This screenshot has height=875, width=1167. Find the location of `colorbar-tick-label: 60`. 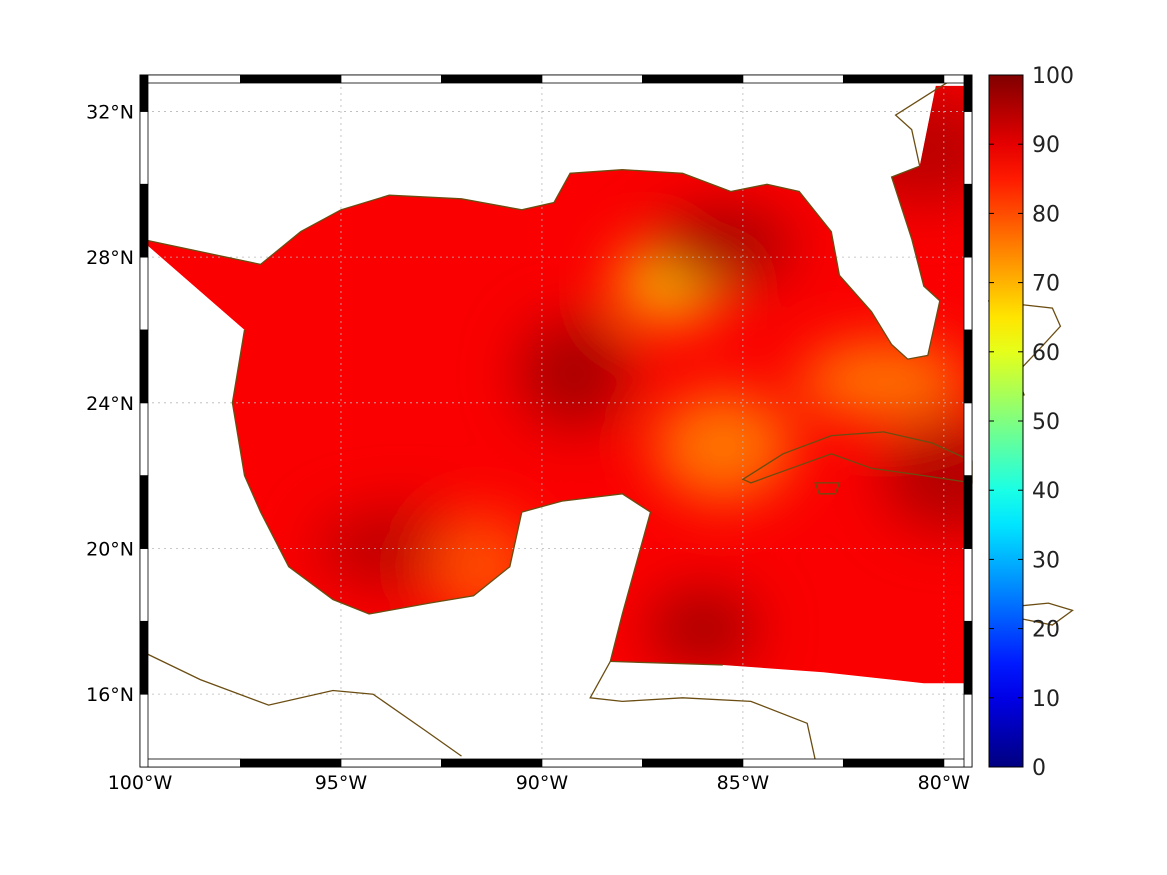

colorbar-tick-label: 60 is located at coordinates (1046, 353).